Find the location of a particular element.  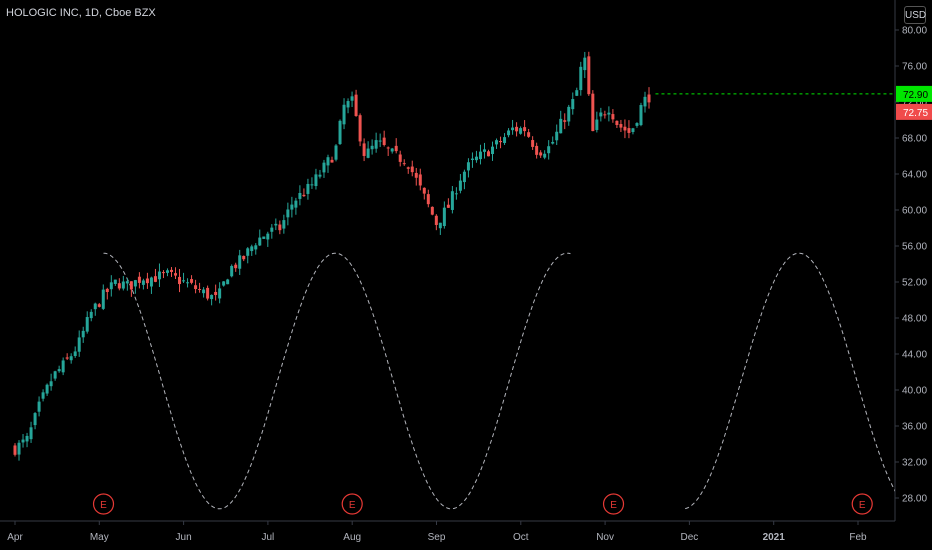

currency-button: USD is located at coordinates (915, 15).